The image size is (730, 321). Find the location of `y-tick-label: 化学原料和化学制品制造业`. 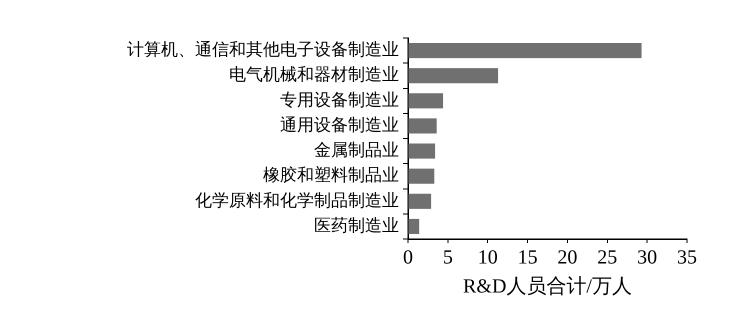

y-tick-label: 化学原料和化学制品制造业 is located at coordinates (297, 200).